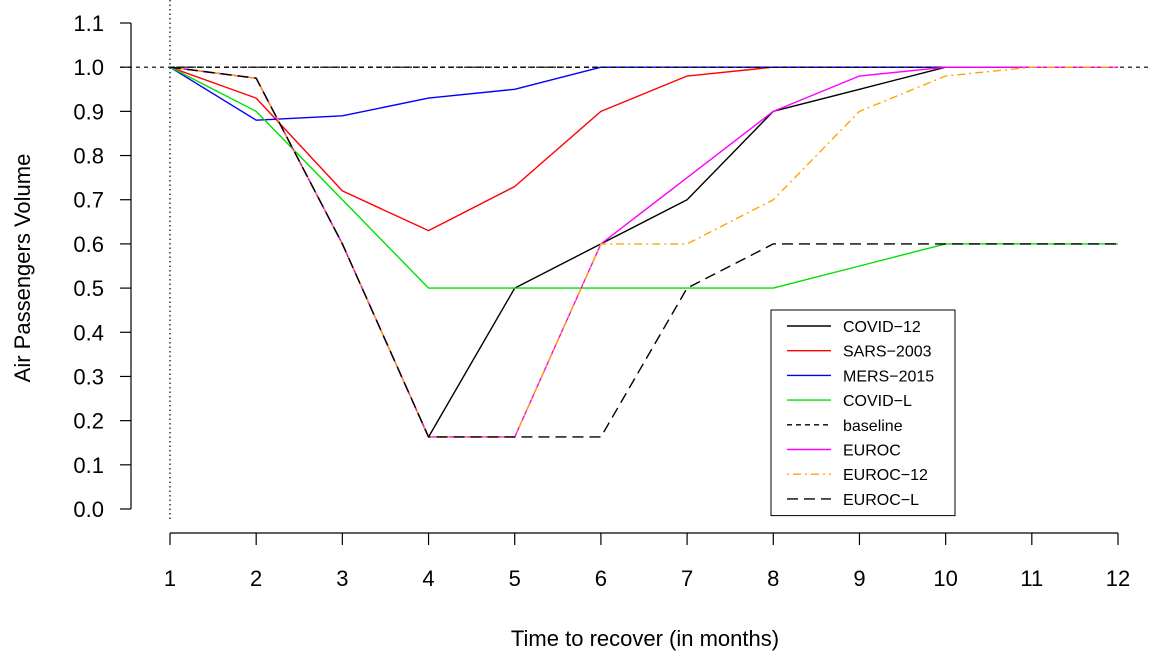 The image size is (1151, 651). I want to click on x-tick-label: 2, so click(256, 578).